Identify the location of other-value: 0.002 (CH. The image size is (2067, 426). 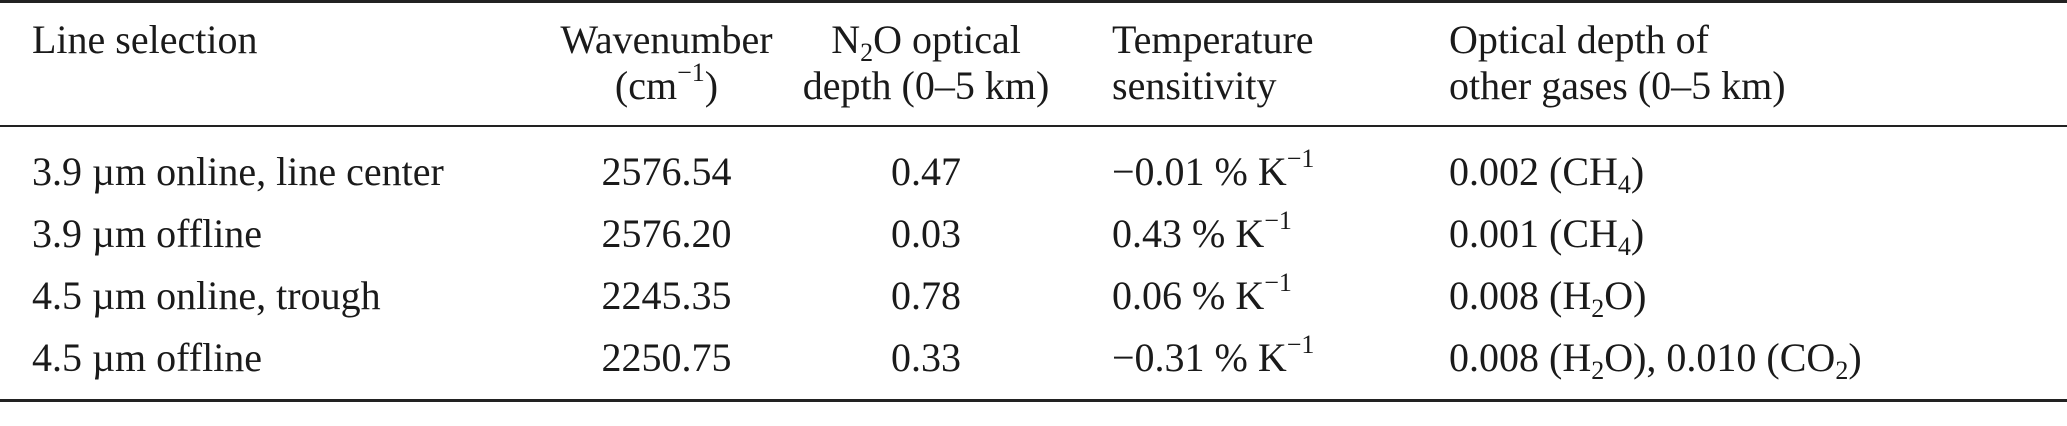
(1533, 171).